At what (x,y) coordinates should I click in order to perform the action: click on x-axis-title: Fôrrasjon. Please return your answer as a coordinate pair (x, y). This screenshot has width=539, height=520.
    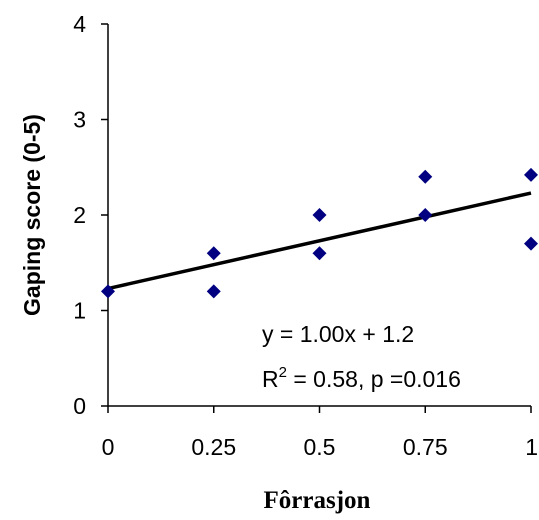
    Looking at the image, I should click on (317, 500).